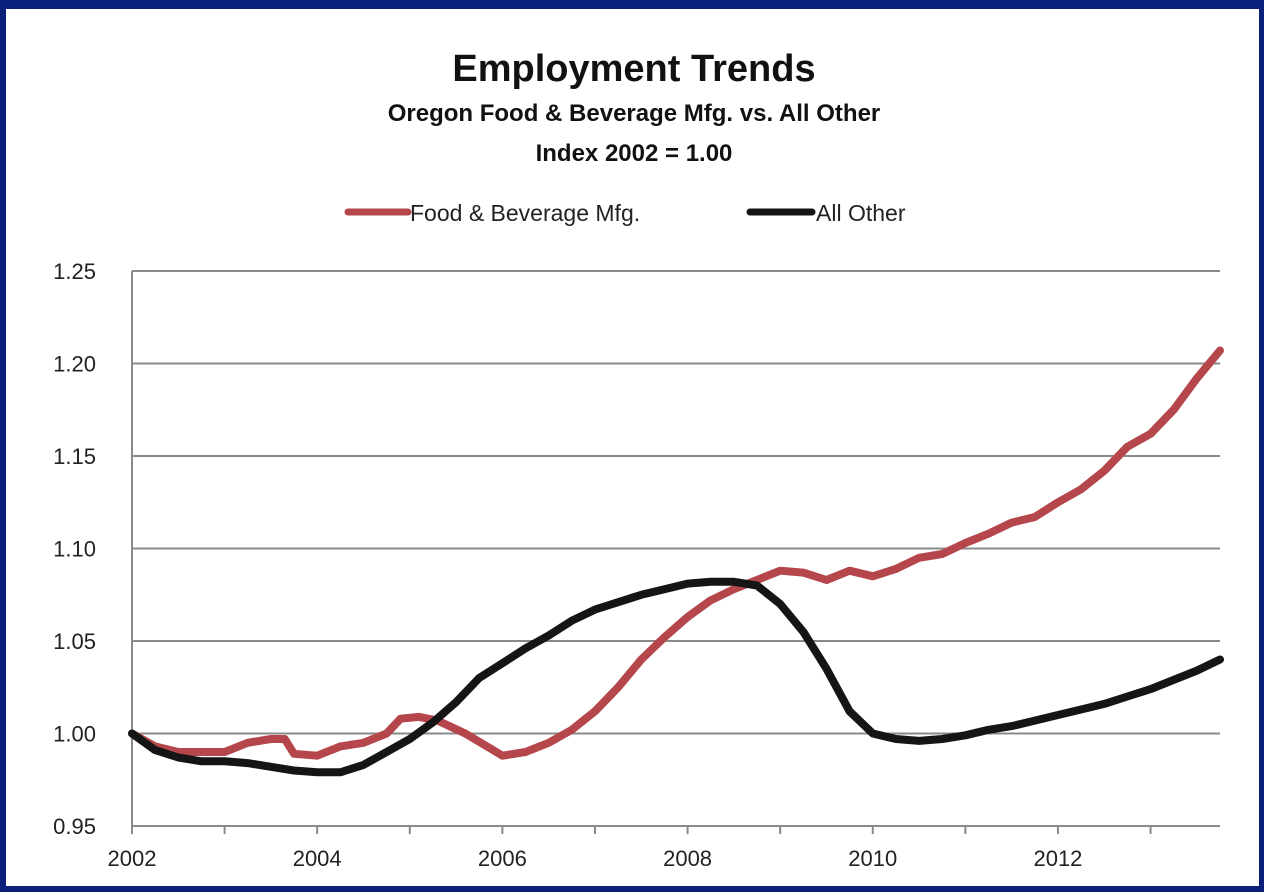 The width and height of the screenshot is (1264, 892). Describe the element at coordinates (1057, 858) in the screenshot. I see `x-tick-label: 2012` at that location.